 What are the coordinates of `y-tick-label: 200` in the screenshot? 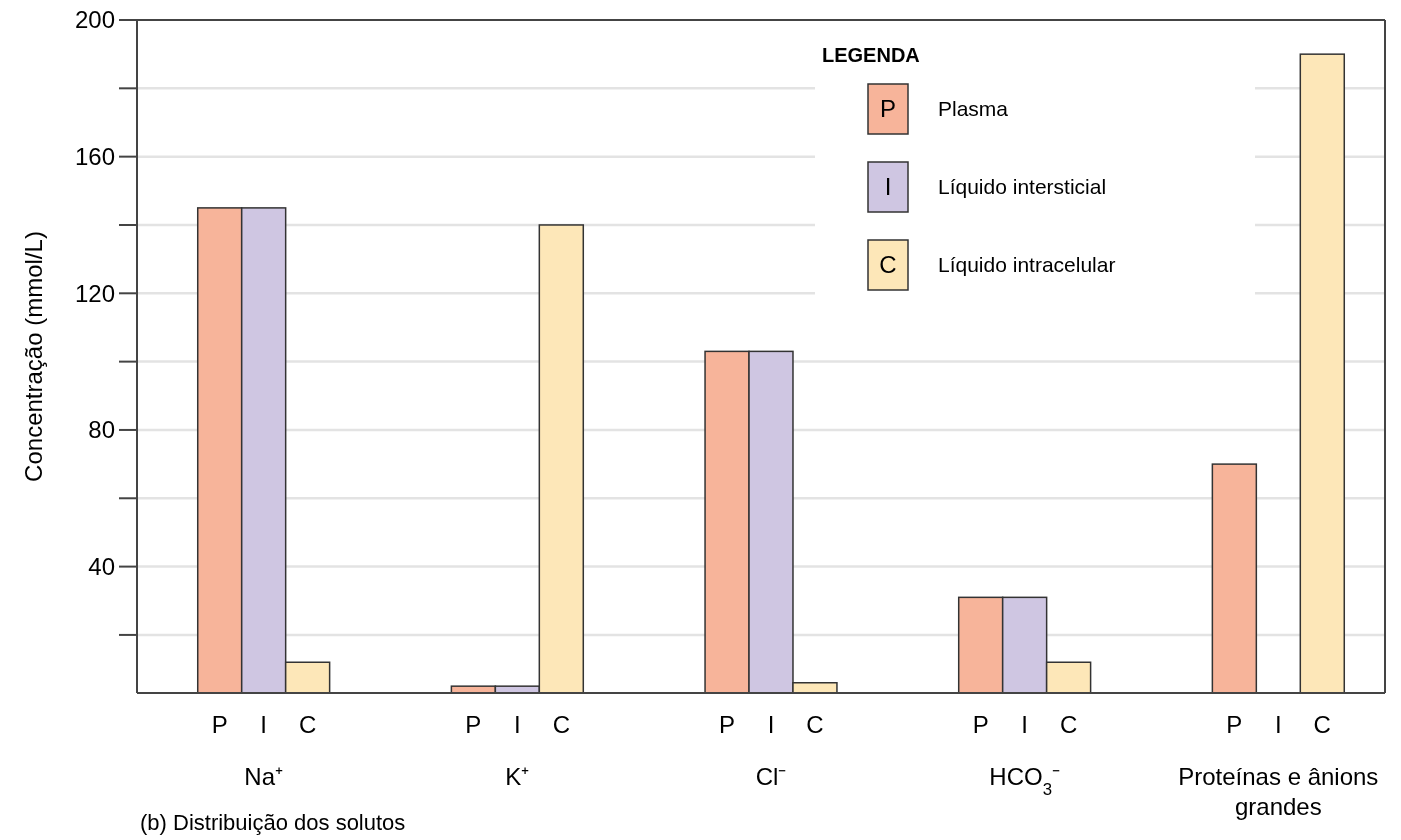 It's located at (94, 20).